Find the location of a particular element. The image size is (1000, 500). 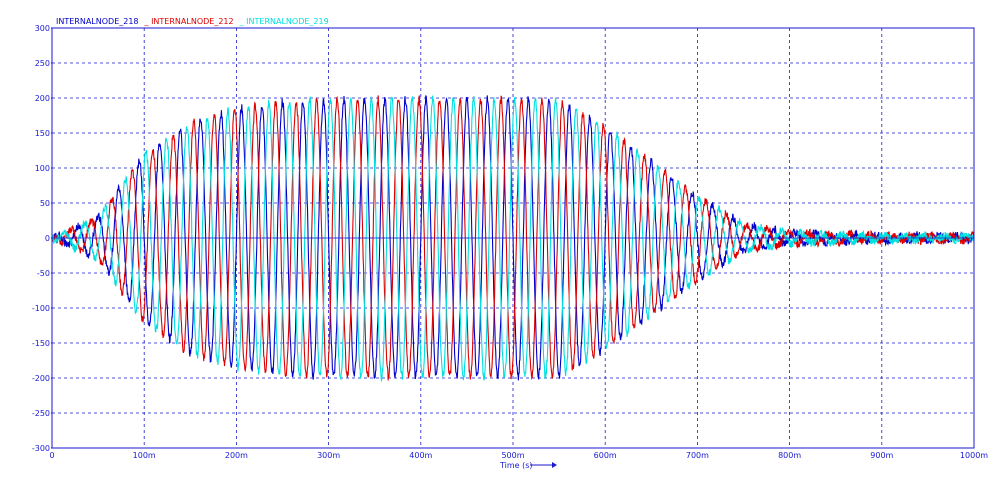

x-tick-label: 0 is located at coordinates (51, 455).